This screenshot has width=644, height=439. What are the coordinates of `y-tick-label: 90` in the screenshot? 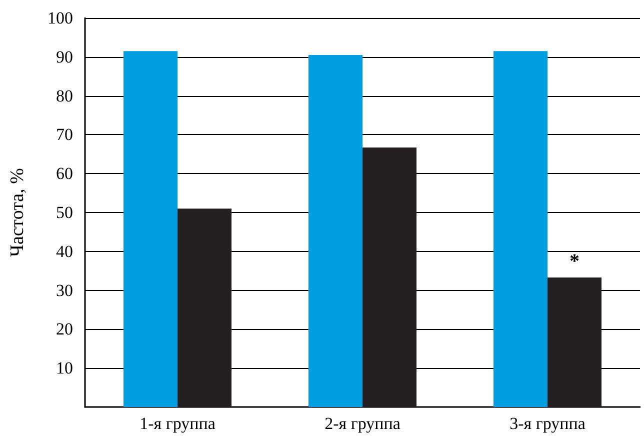 It's located at (64, 56).